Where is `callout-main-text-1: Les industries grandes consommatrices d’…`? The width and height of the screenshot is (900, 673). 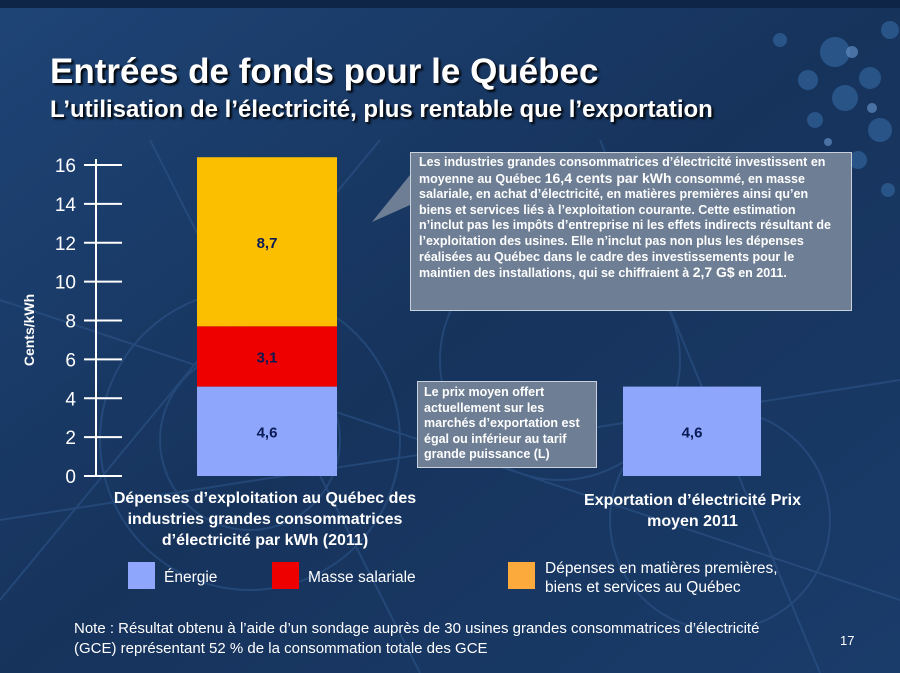 callout-main-text-1: Les industries grandes consommatrices d’… is located at coordinates (622, 170).